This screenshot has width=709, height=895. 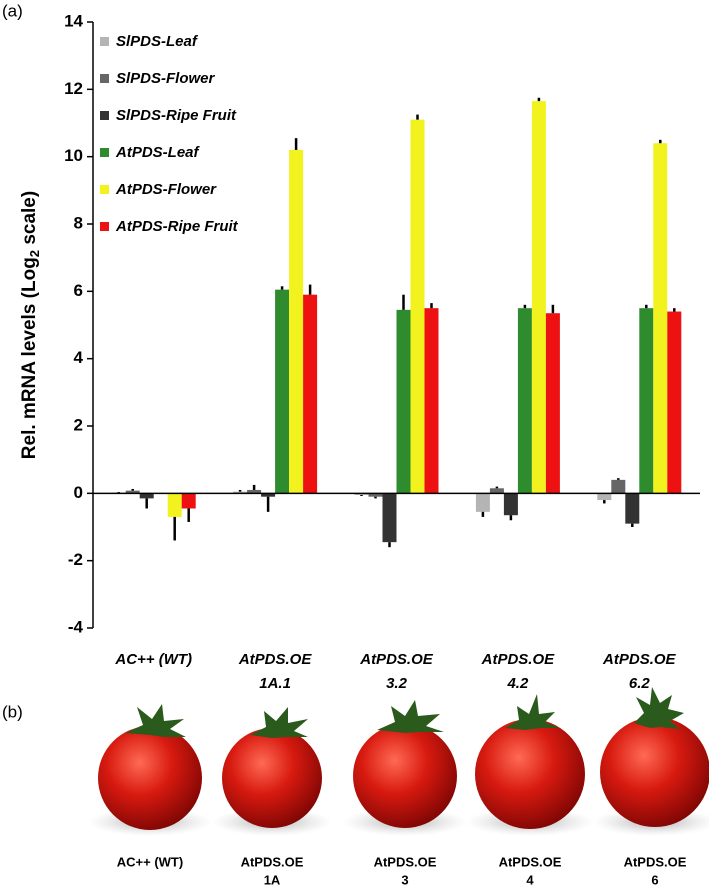 What do you see at coordinates (157, 41) in the screenshot?
I see `legend-label: SlPDS-Leaf` at bounding box center [157, 41].